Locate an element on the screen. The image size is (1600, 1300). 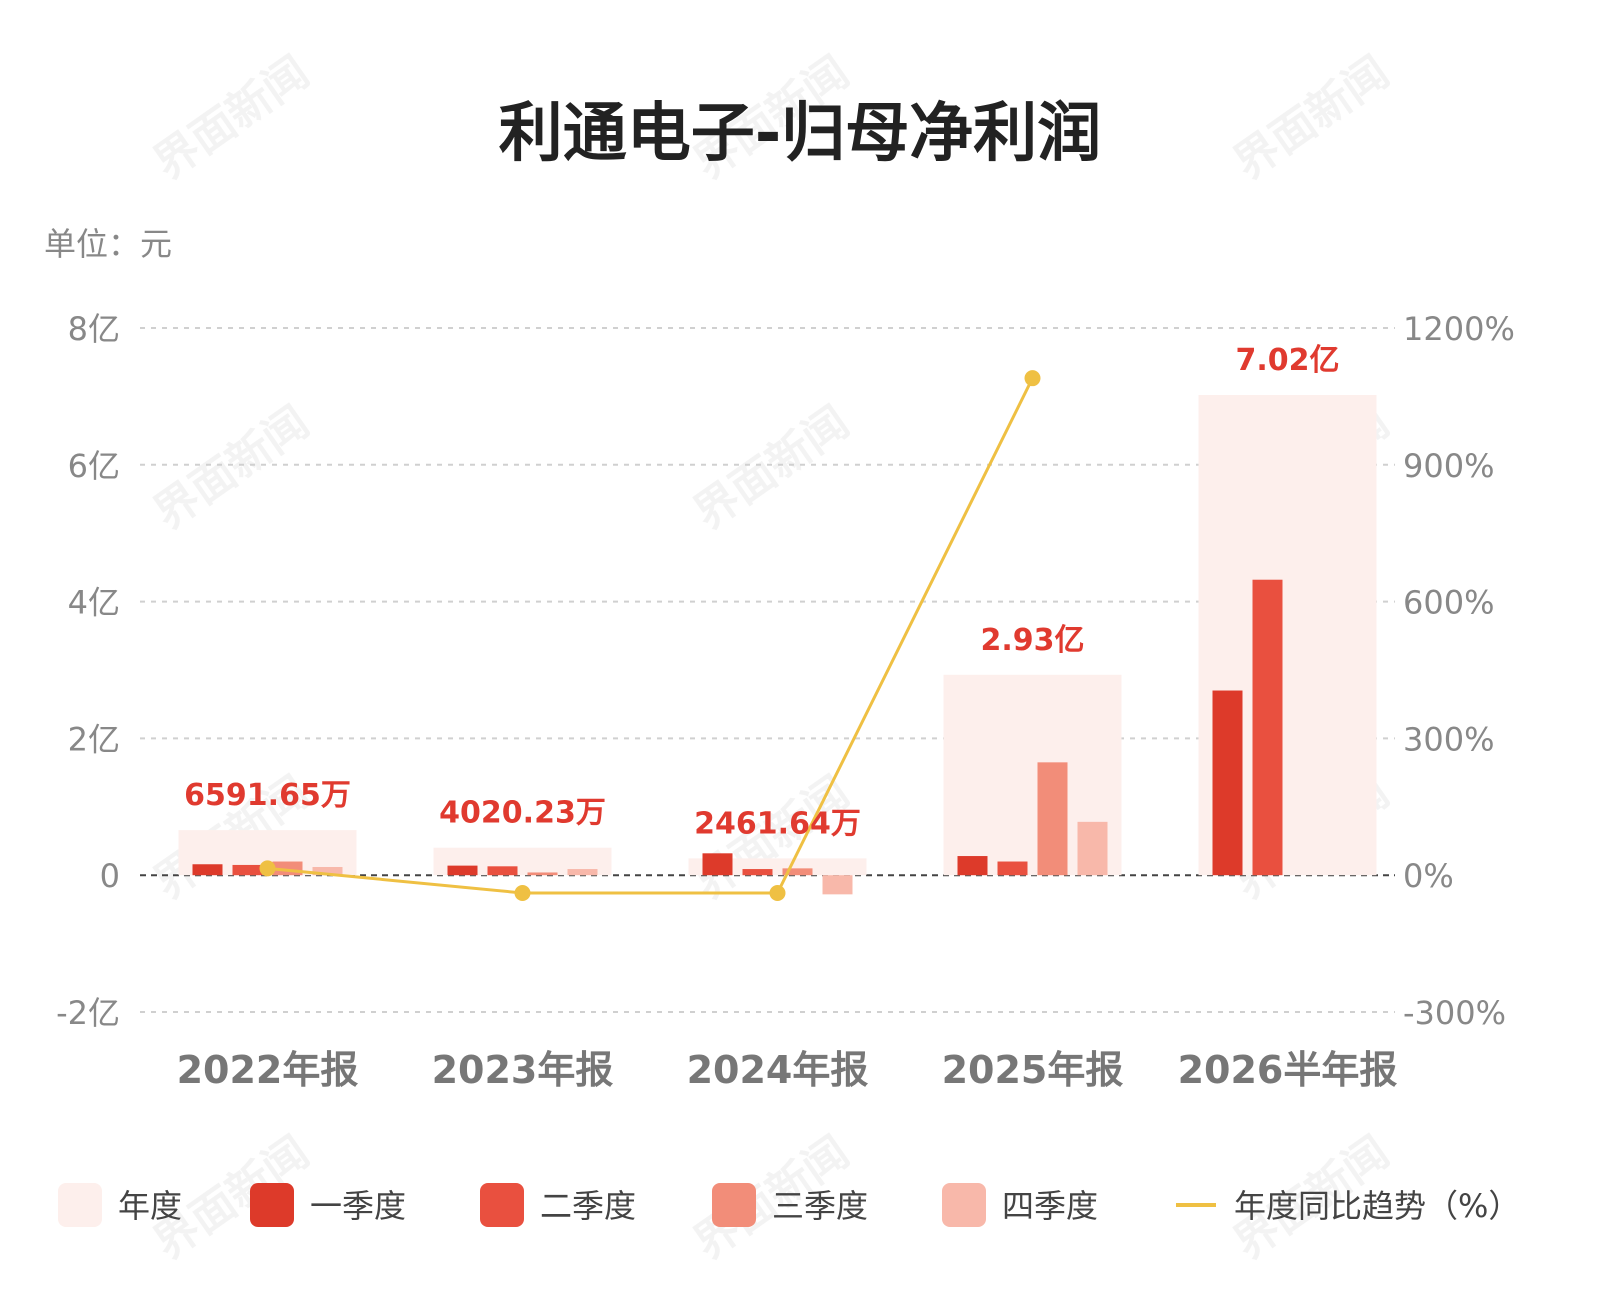
legend: 年度 一季度 二季度 三季度 四季度 年度同比趋势（%） is located at coordinates (789, 1205).